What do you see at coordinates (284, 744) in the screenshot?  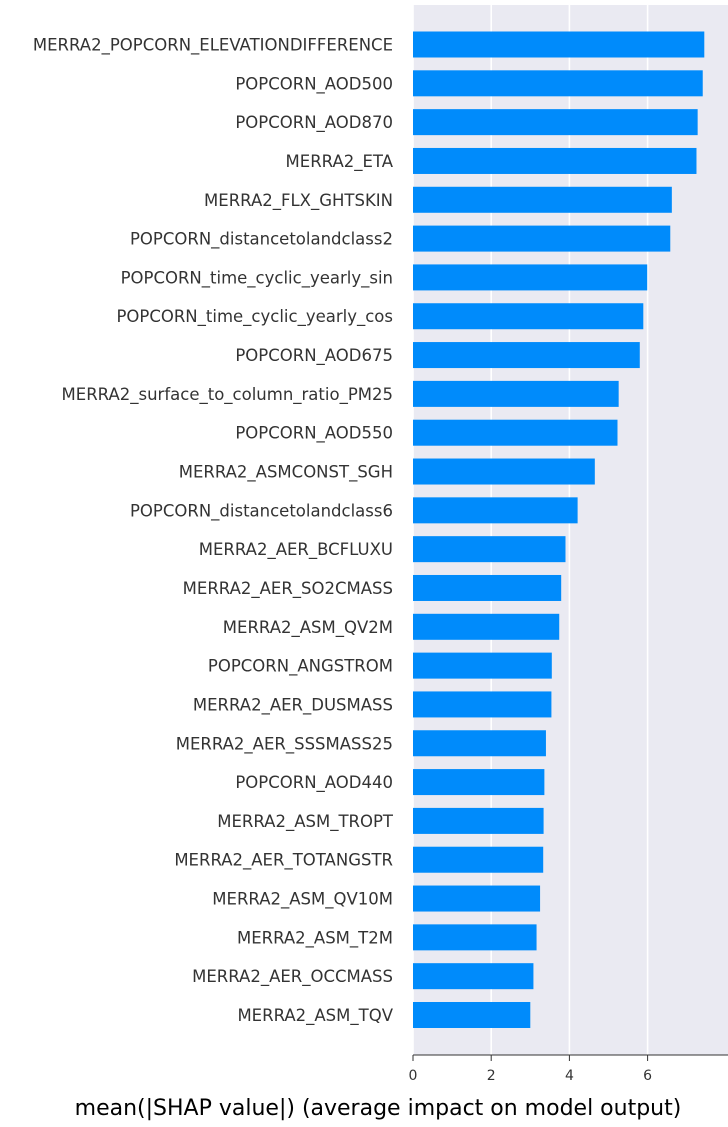 I see `feature-label: MERRA2_AER_SSSMASS25` at bounding box center [284, 744].